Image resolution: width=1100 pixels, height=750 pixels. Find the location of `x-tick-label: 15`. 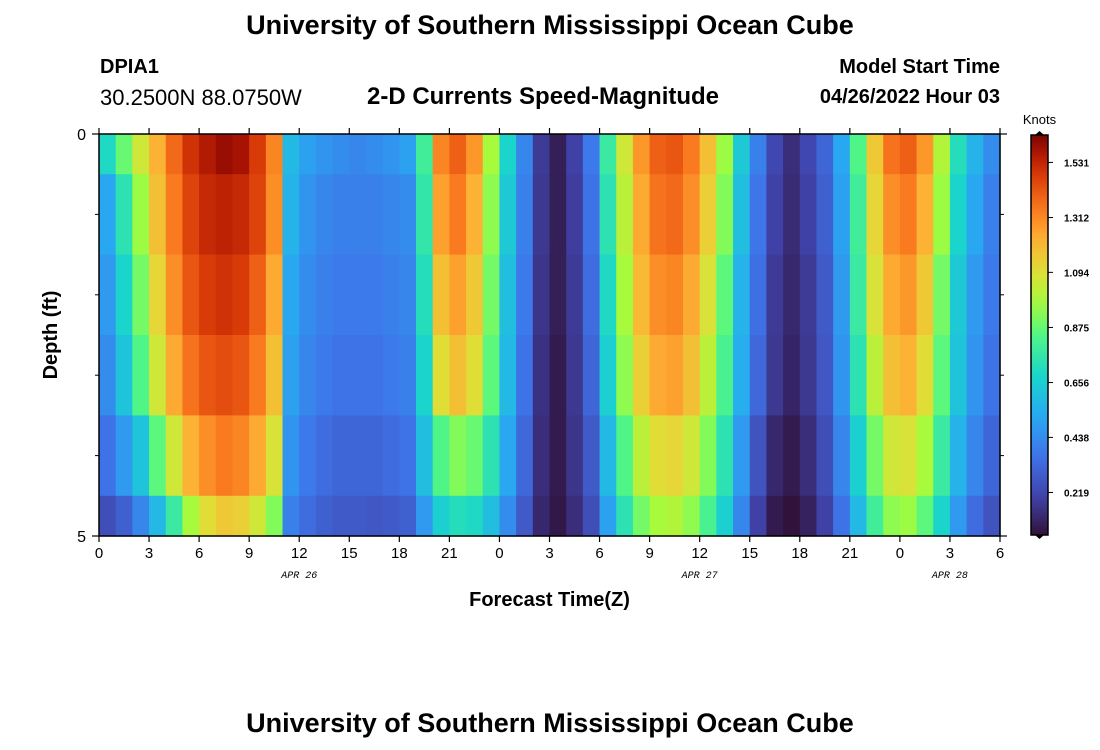

x-tick-label: 15 is located at coordinates (749, 553).